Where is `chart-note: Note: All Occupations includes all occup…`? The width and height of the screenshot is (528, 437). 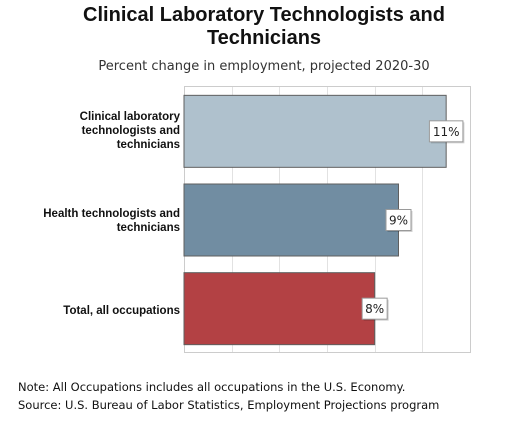 chart-note: Note: All Occupations includes all occup… is located at coordinates (212, 387).